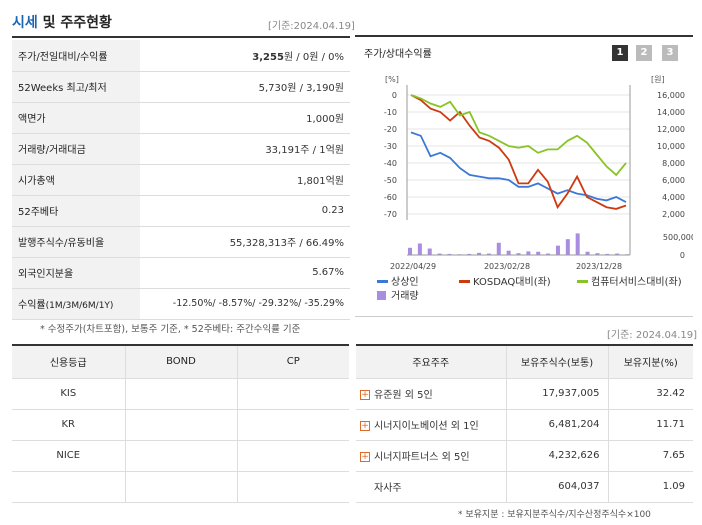  Describe the element at coordinates (313, 57) in the screenshot. I see `price-change: 원 / 0원 / 0%` at that location.